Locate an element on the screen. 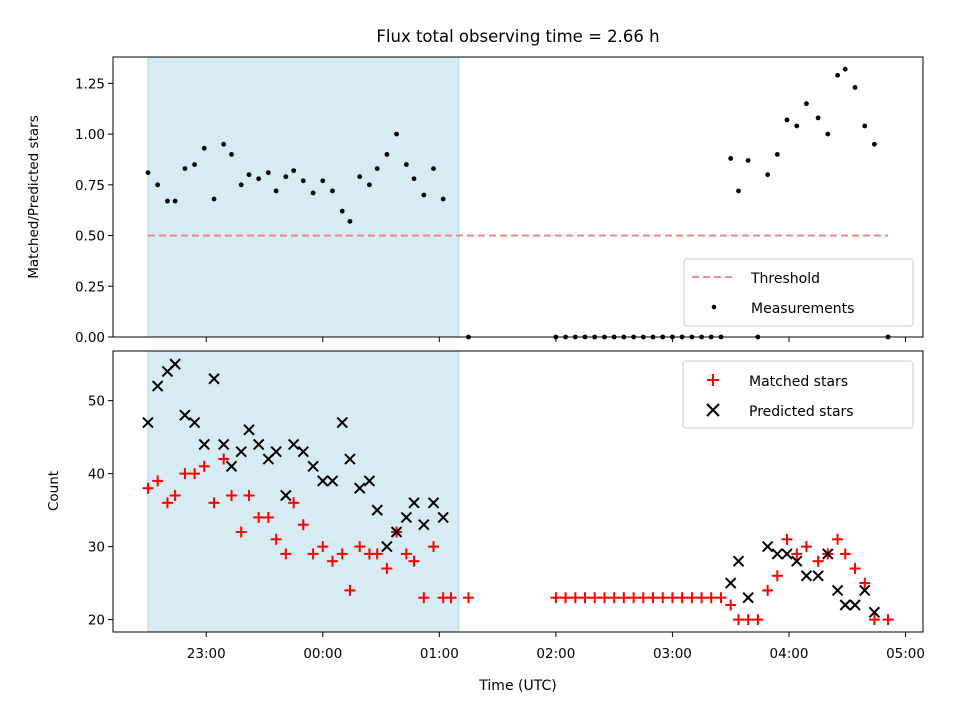 The image size is (960, 720). y-axis-label: Count is located at coordinates (54, 491).